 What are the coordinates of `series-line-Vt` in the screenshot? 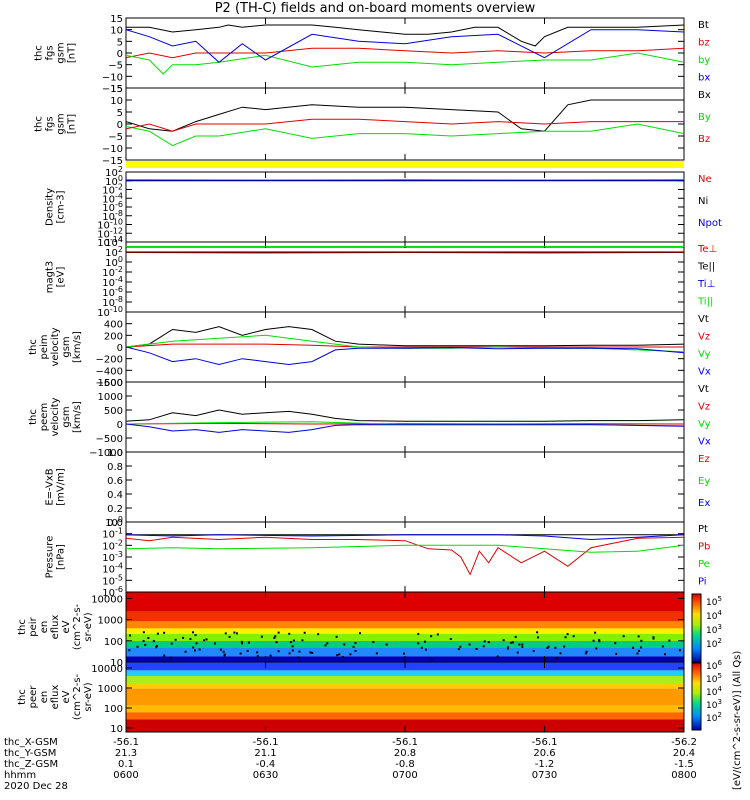 It's located at (405, 415).